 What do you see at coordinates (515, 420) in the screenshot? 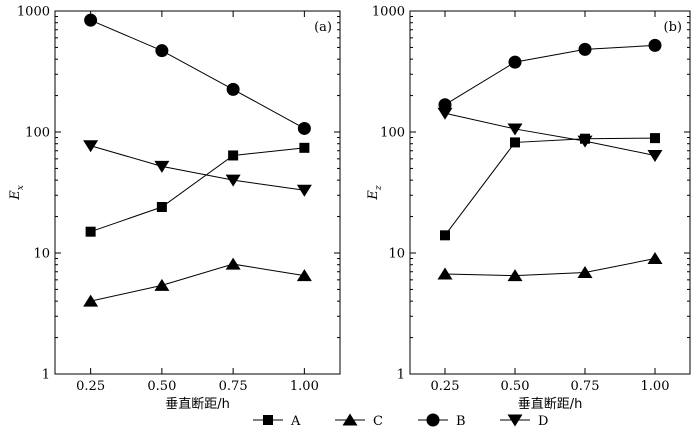
I see `legend-marker-D` at bounding box center [515, 420].